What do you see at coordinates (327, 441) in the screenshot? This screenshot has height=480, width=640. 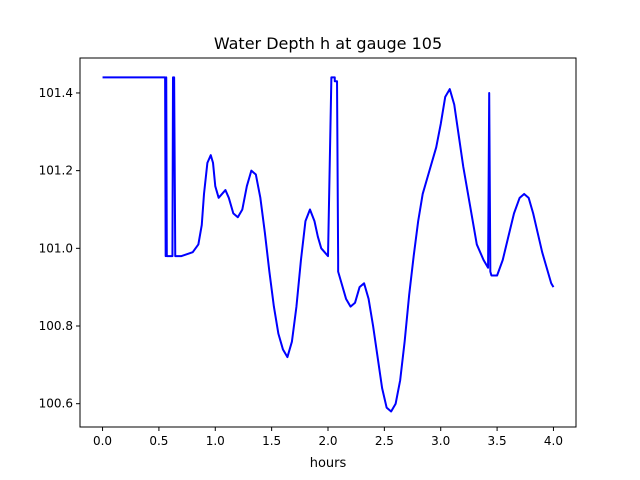 I see `x-tick-label: 2.0` at bounding box center [327, 441].